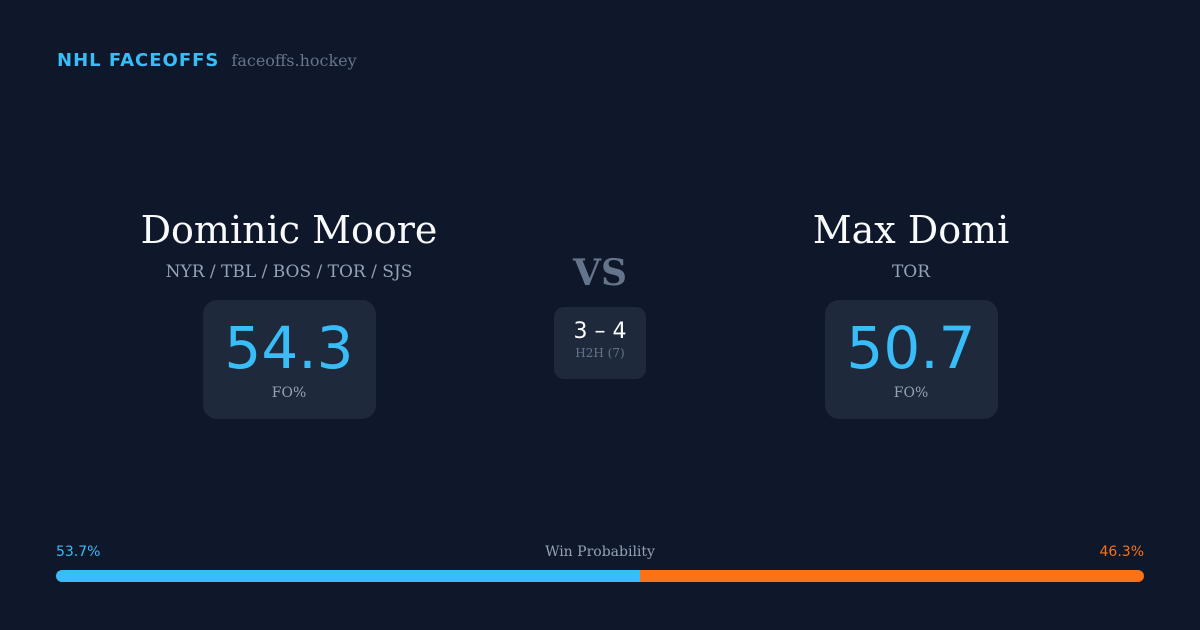 The height and width of the screenshot is (630, 1200). I want to click on fo-card: 50.7 FO%, so click(911, 359).